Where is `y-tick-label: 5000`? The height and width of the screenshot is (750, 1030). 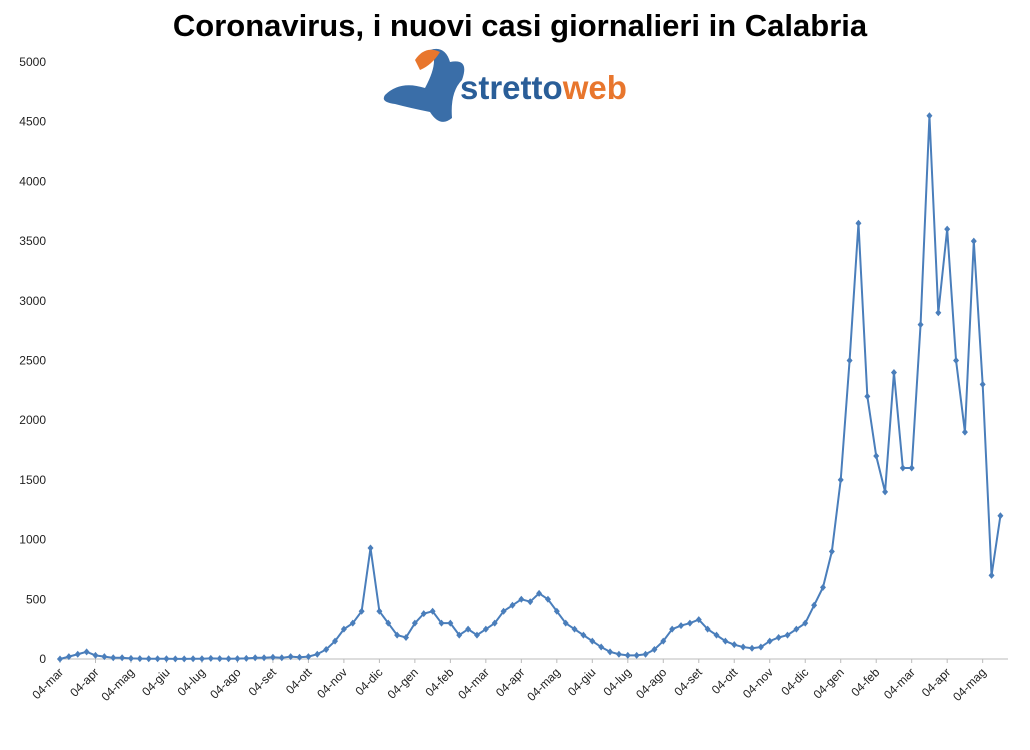 y-tick-label: 5000 is located at coordinates (32, 62).